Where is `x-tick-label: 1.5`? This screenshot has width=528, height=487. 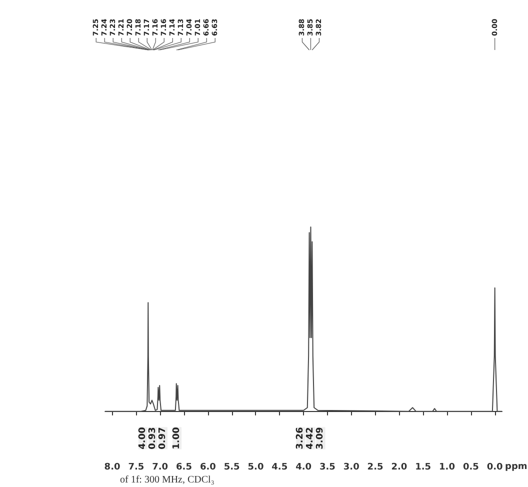 x-tick-label: 1.5 is located at coordinates (423, 467).